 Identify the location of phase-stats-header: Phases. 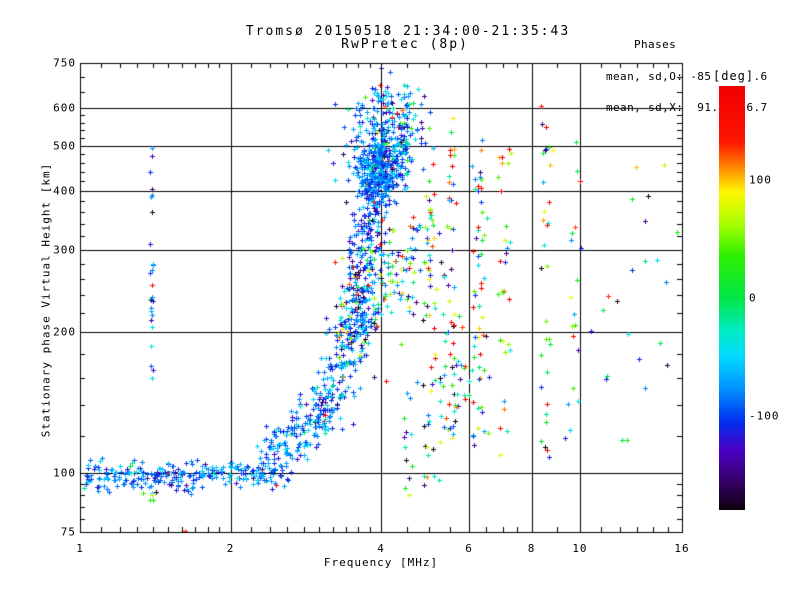
(655, 44).